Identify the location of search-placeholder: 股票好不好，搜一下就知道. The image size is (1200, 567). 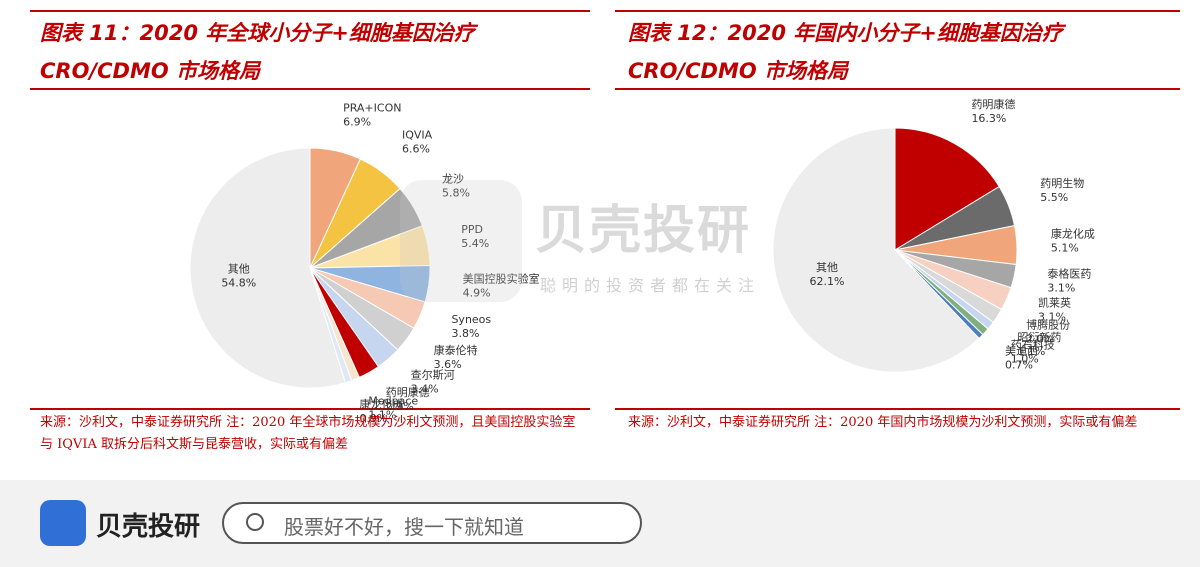
(404, 527).